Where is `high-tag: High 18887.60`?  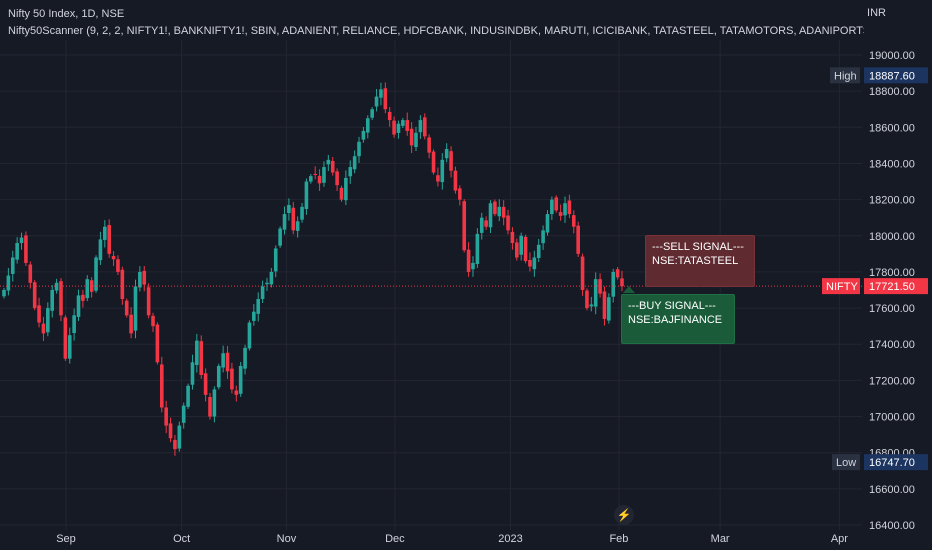
high-tag: High 18887.60 is located at coordinates (879, 75).